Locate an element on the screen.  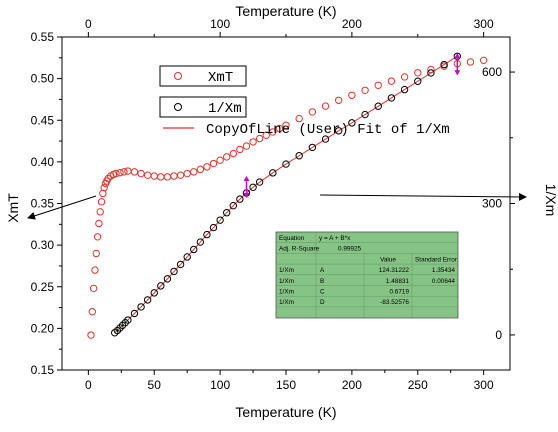
fit-col-error: Standard Error is located at coordinates (436, 259).